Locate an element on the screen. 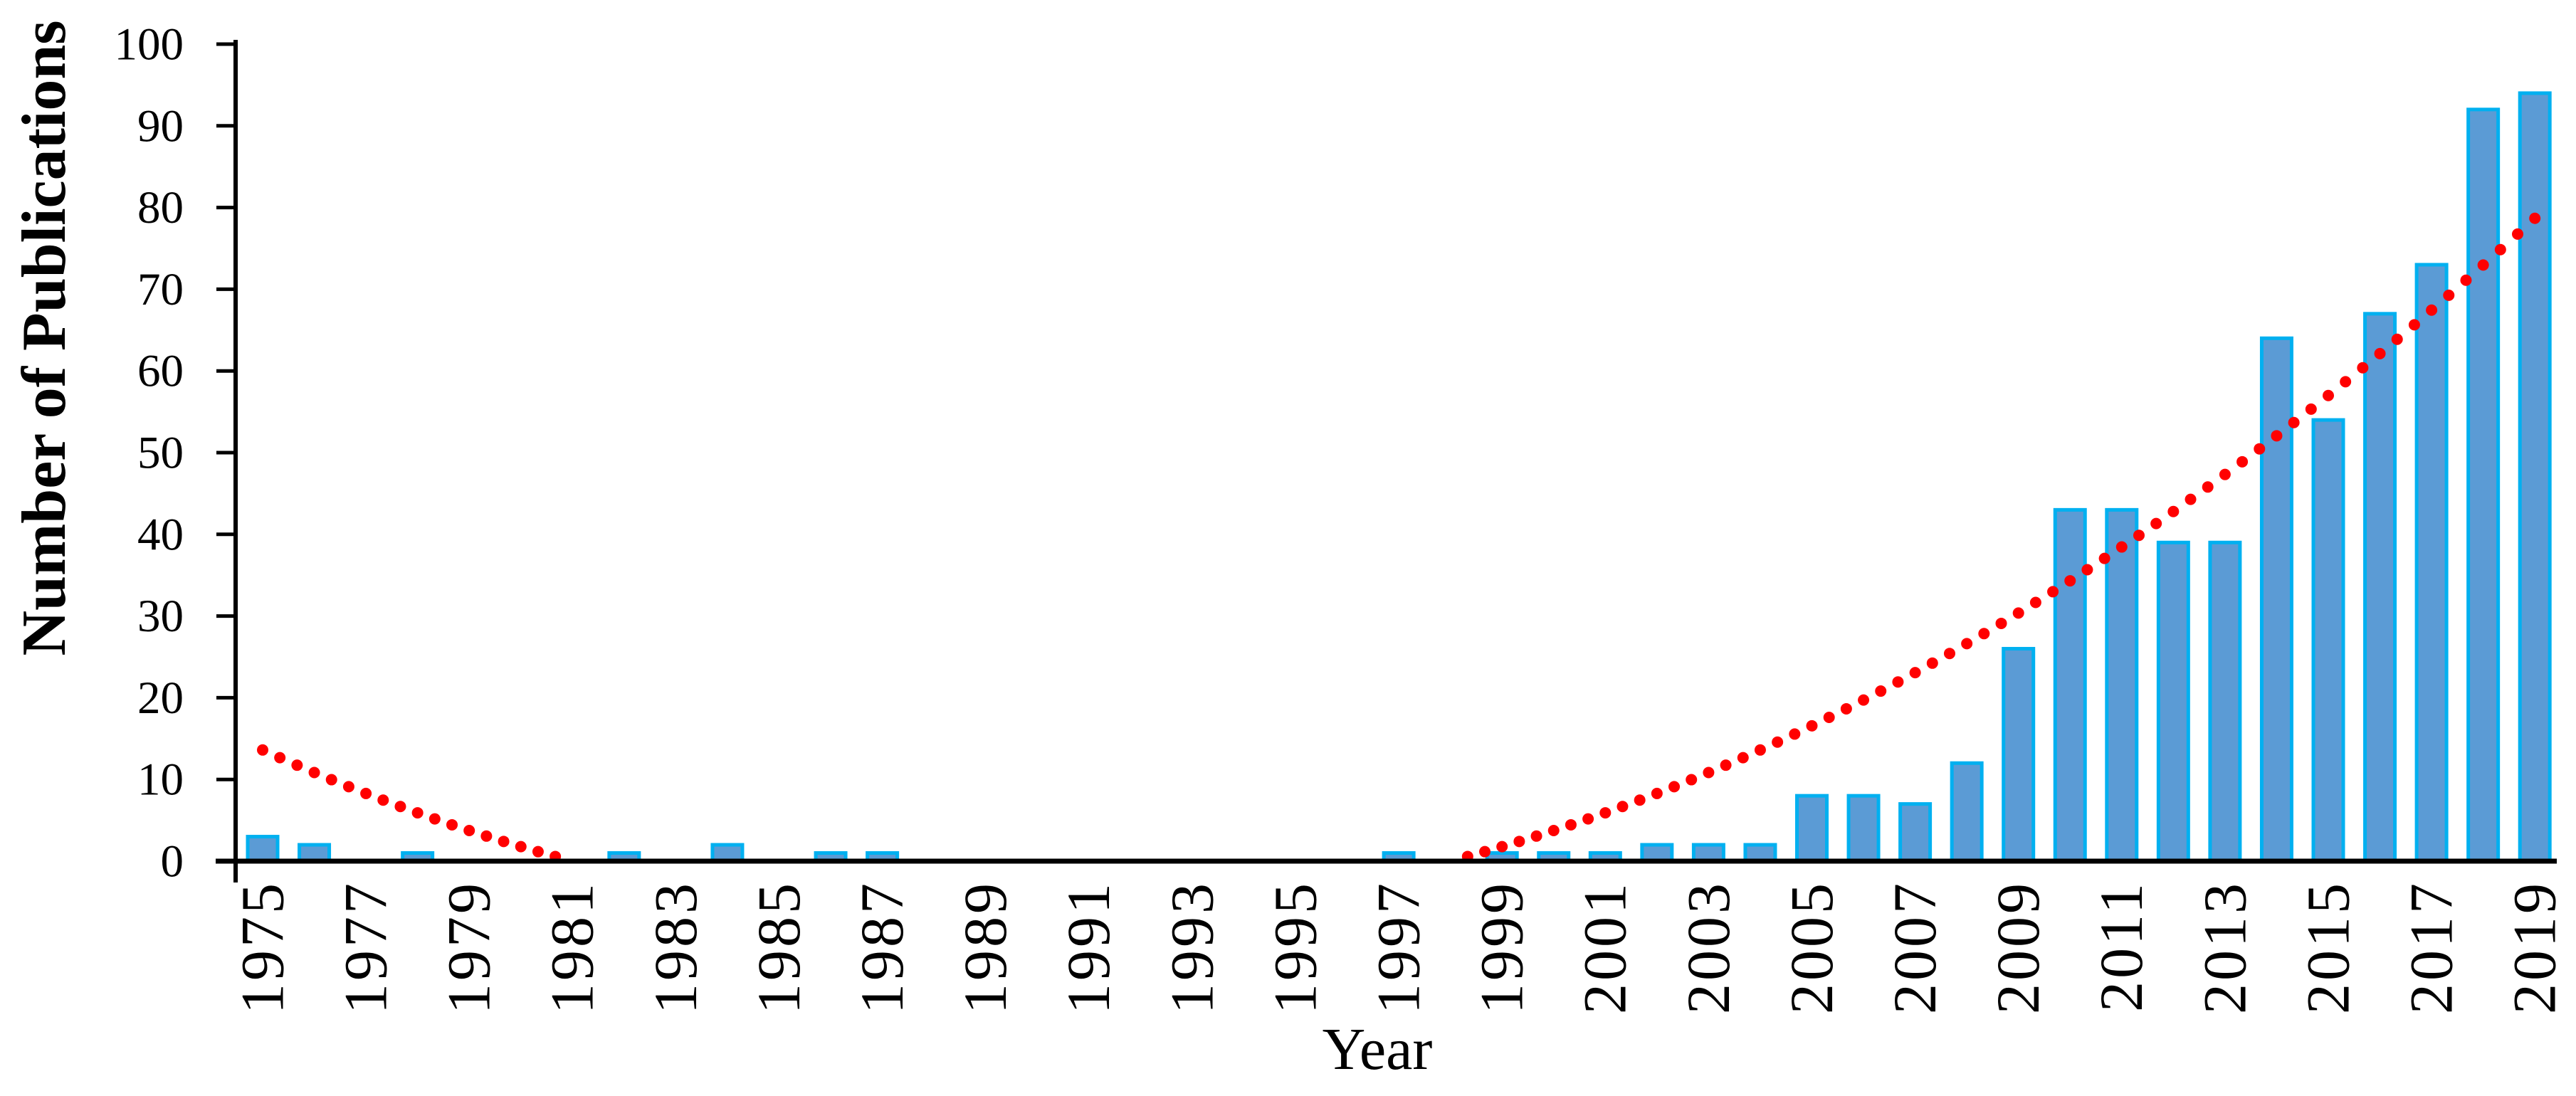 This screenshot has width=2576, height=1096. y-tick-label: 0 is located at coordinates (172, 862).